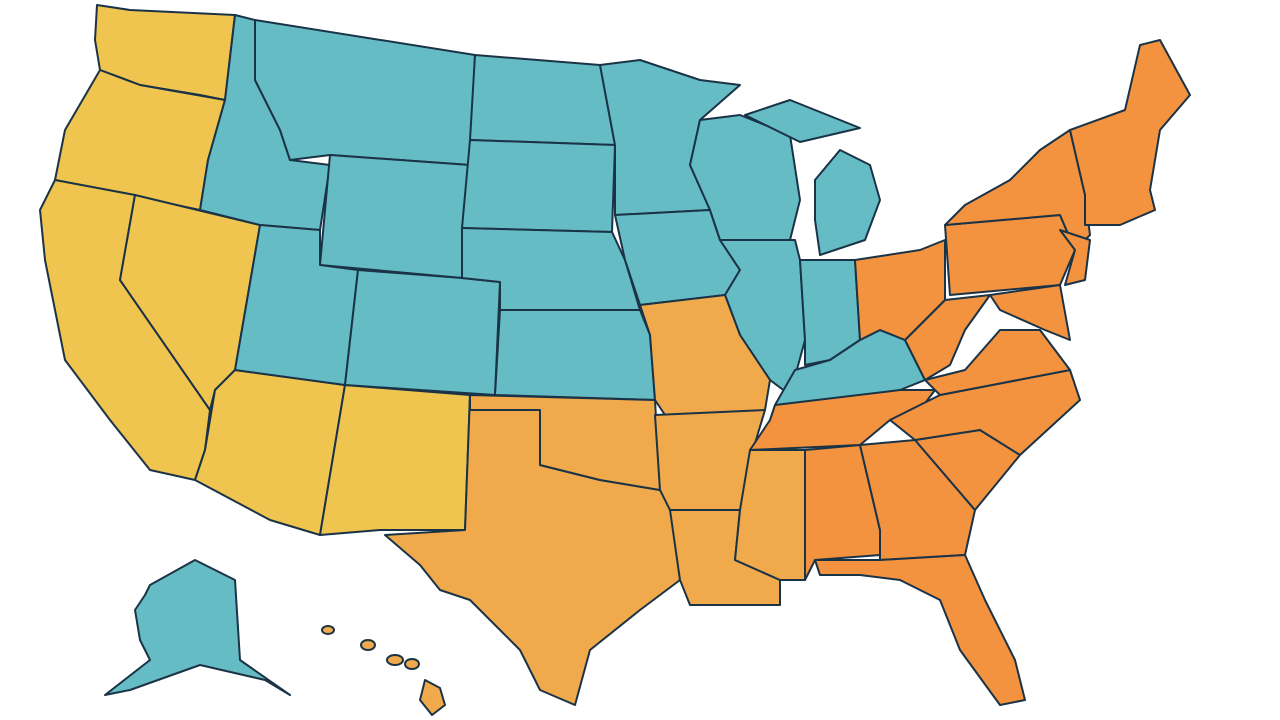 This screenshot has height=720, width=1280. I want to click on state-mi-upper, so click(802, 121).